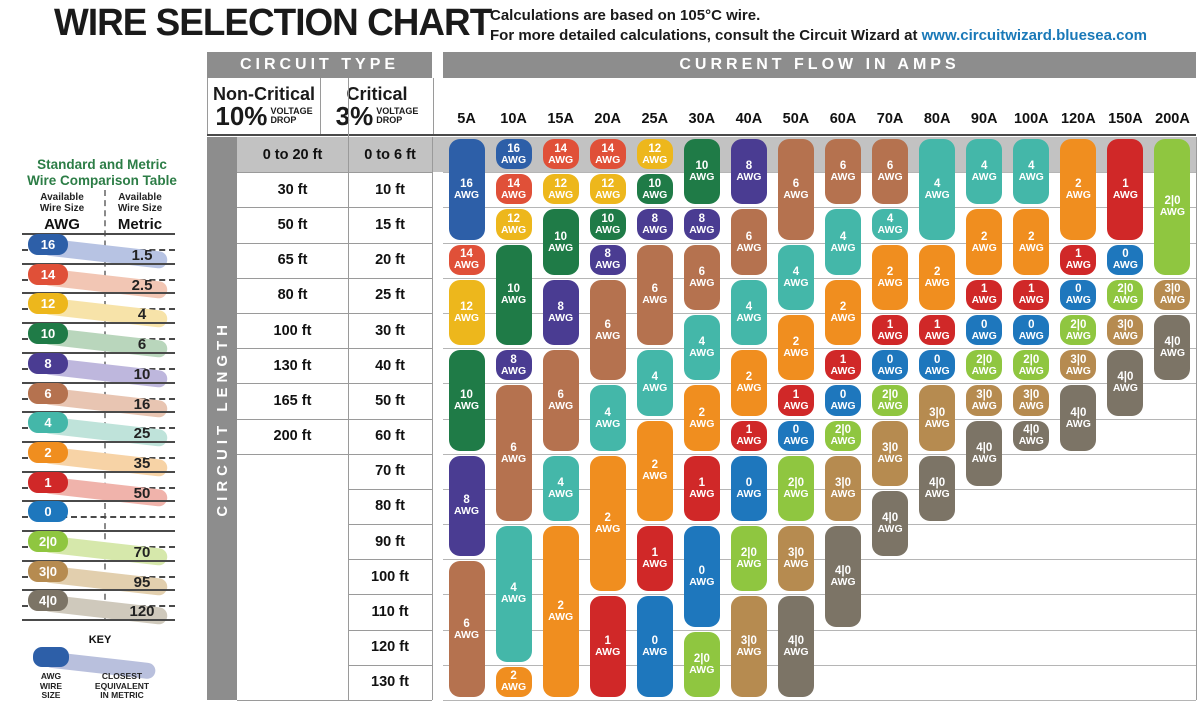 This screenshot has height=716, width=1204. Describe the element at coordinates (48, 512) in the screenshot. I see `awg-size-pill-0: 0` at that location.